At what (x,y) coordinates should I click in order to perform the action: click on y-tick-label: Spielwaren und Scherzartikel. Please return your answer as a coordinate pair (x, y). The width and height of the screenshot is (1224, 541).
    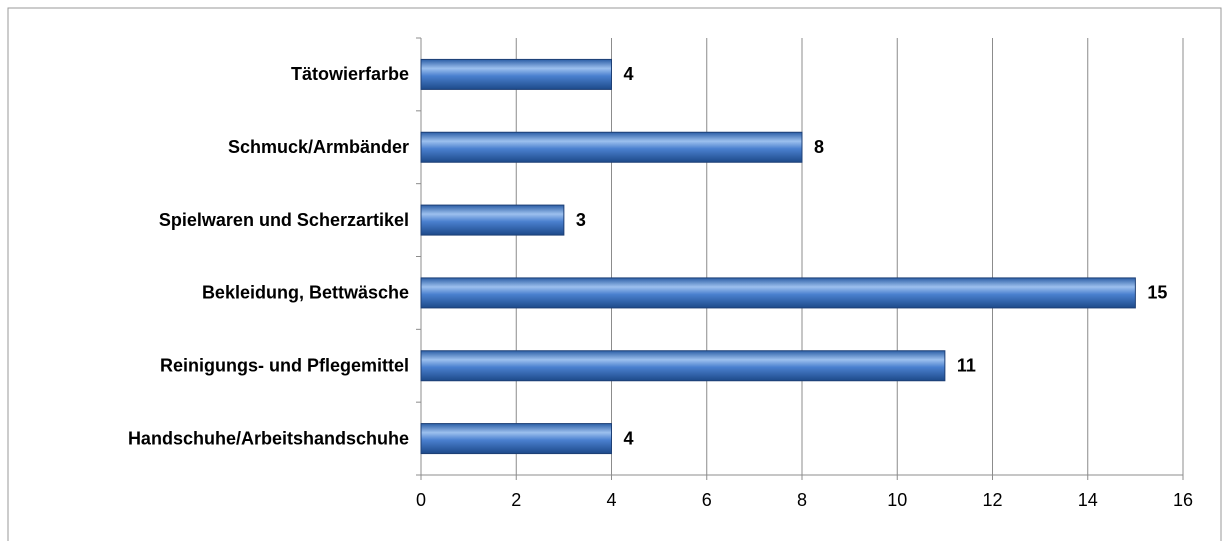
    Looking at the image, I should click on (284, 220).